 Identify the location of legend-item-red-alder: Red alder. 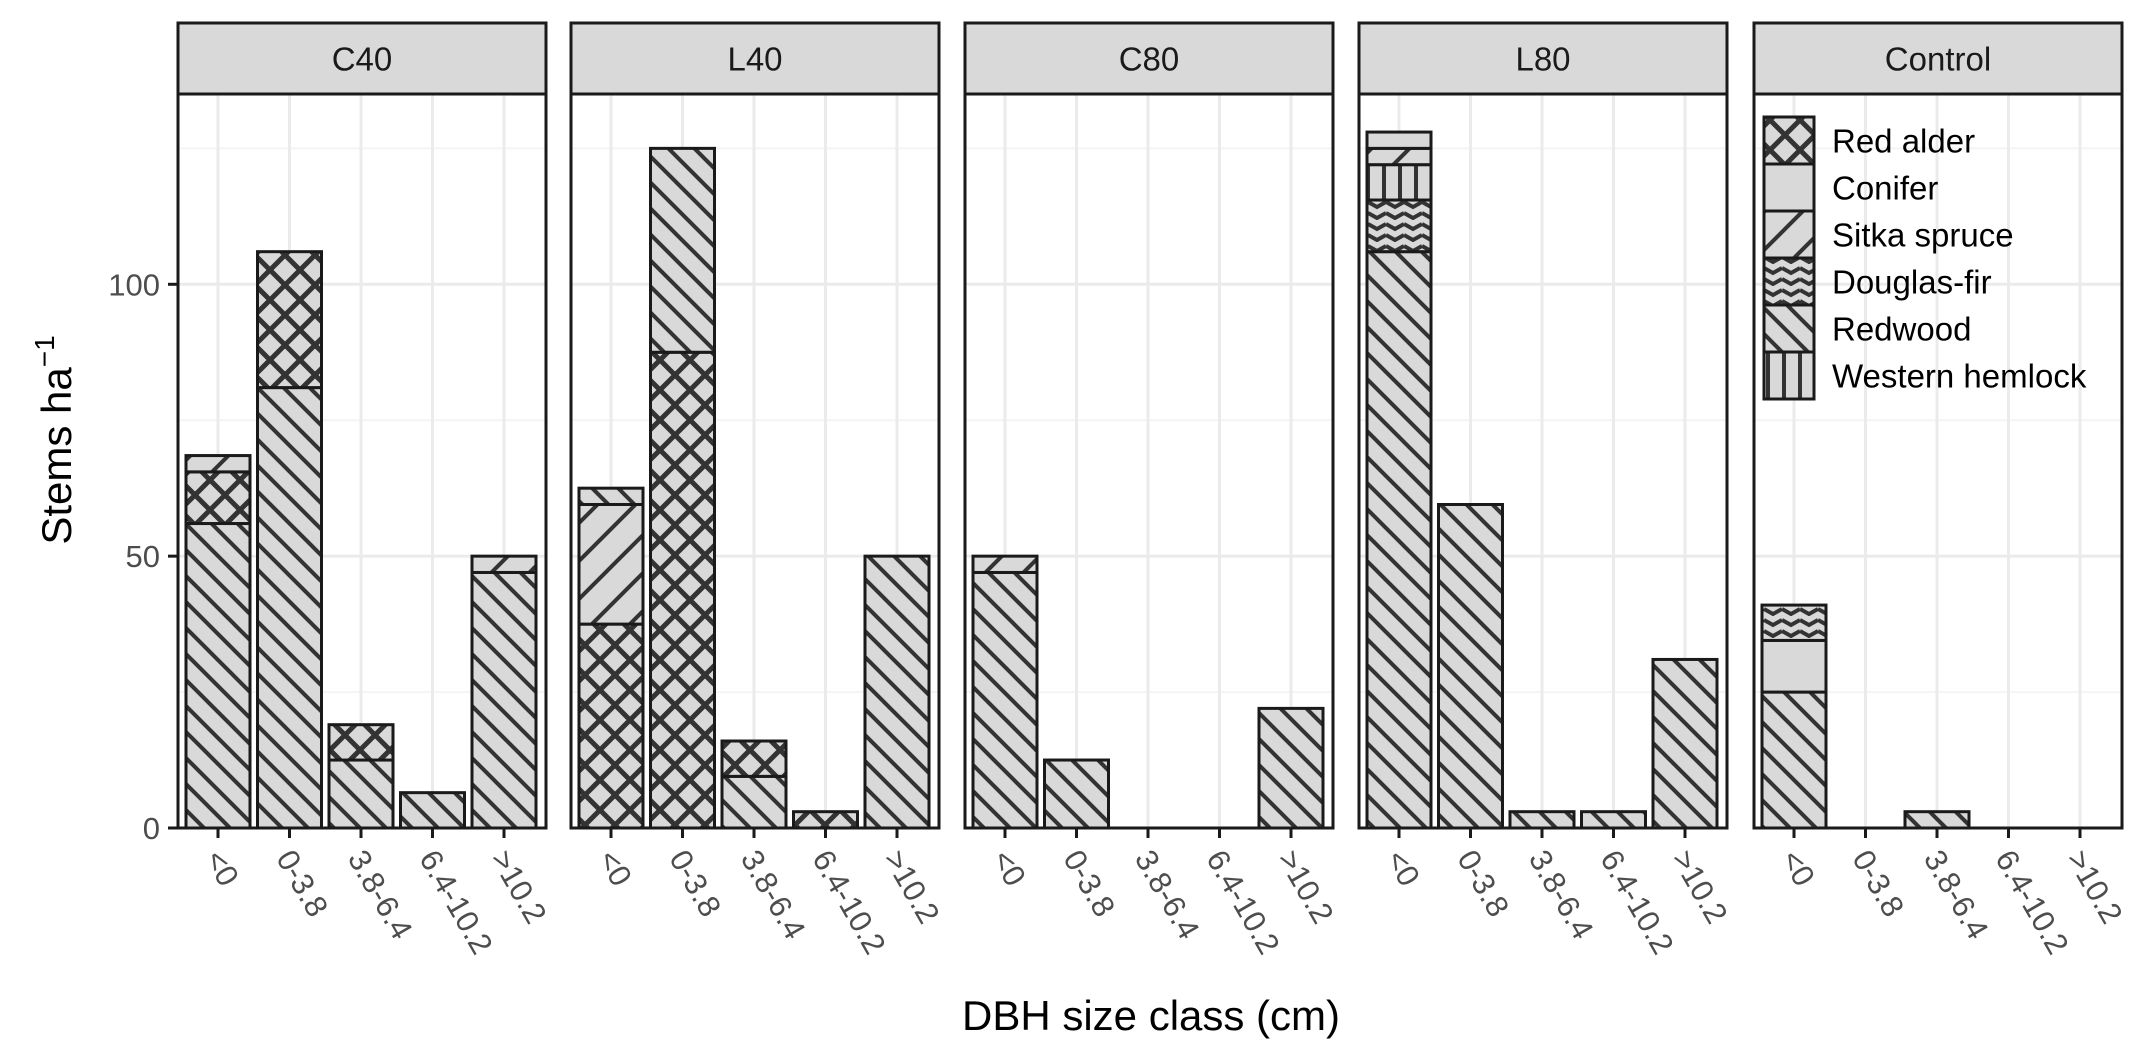
(1868, 140).